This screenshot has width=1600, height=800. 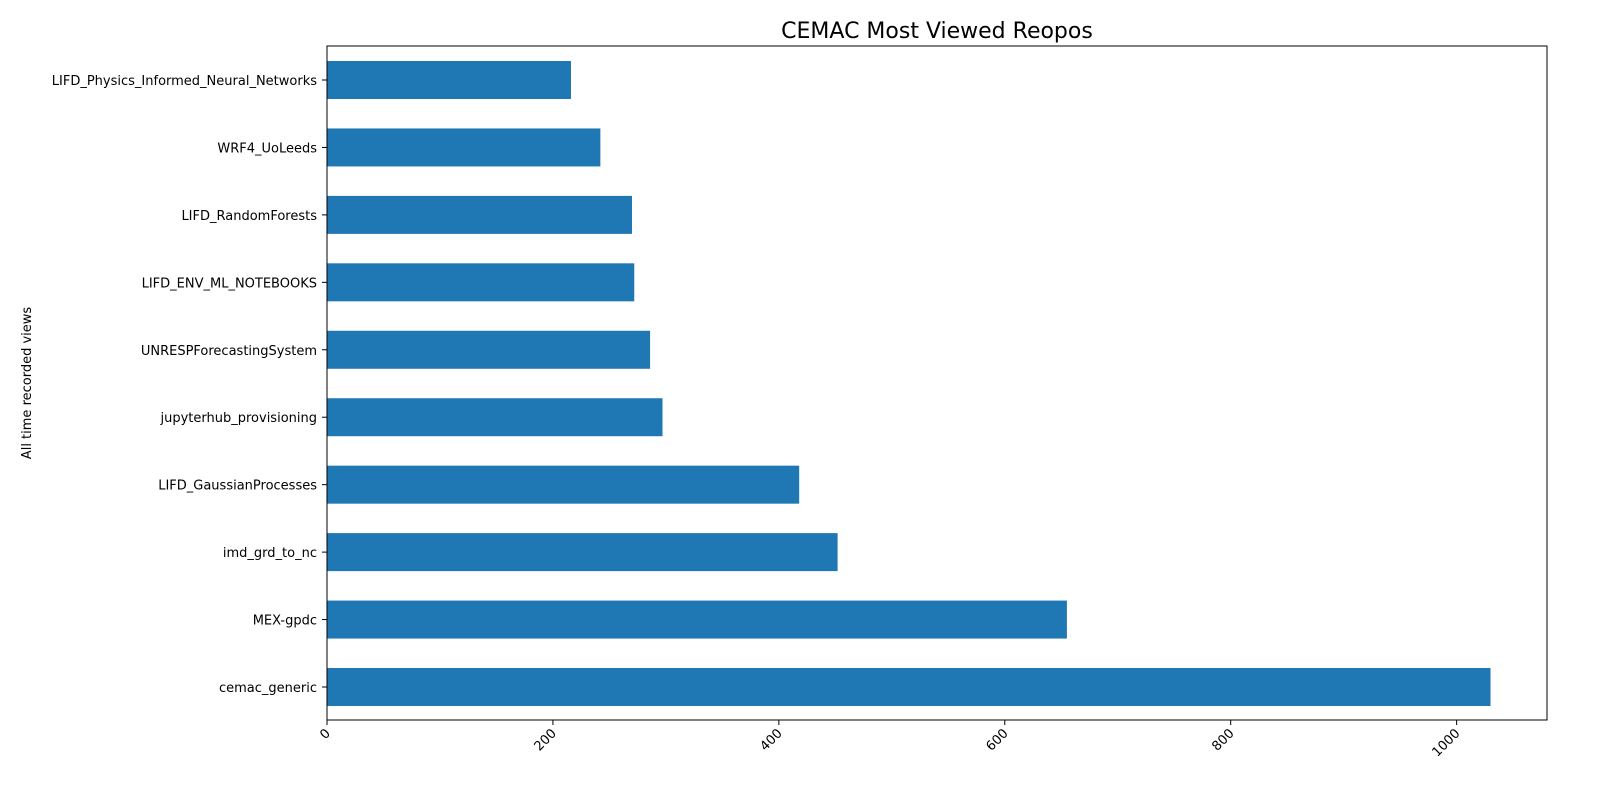 I want to click on x-tick-label-5: 1000, so click(x=1446, y=743).